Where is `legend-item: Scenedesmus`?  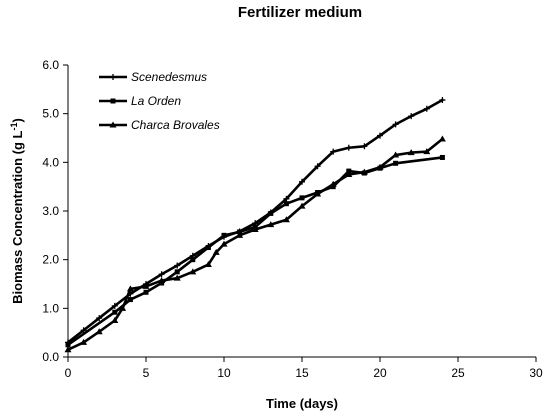
legend-item: Scenedesmus is located at coordinates (153, 77).